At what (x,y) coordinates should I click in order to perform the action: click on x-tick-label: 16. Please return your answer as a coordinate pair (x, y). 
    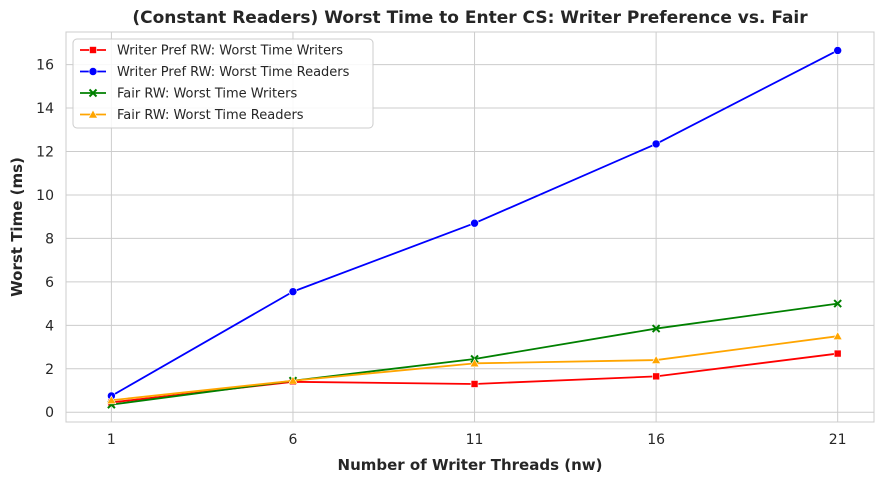
    Looking at the image, I should click on (656, 440).